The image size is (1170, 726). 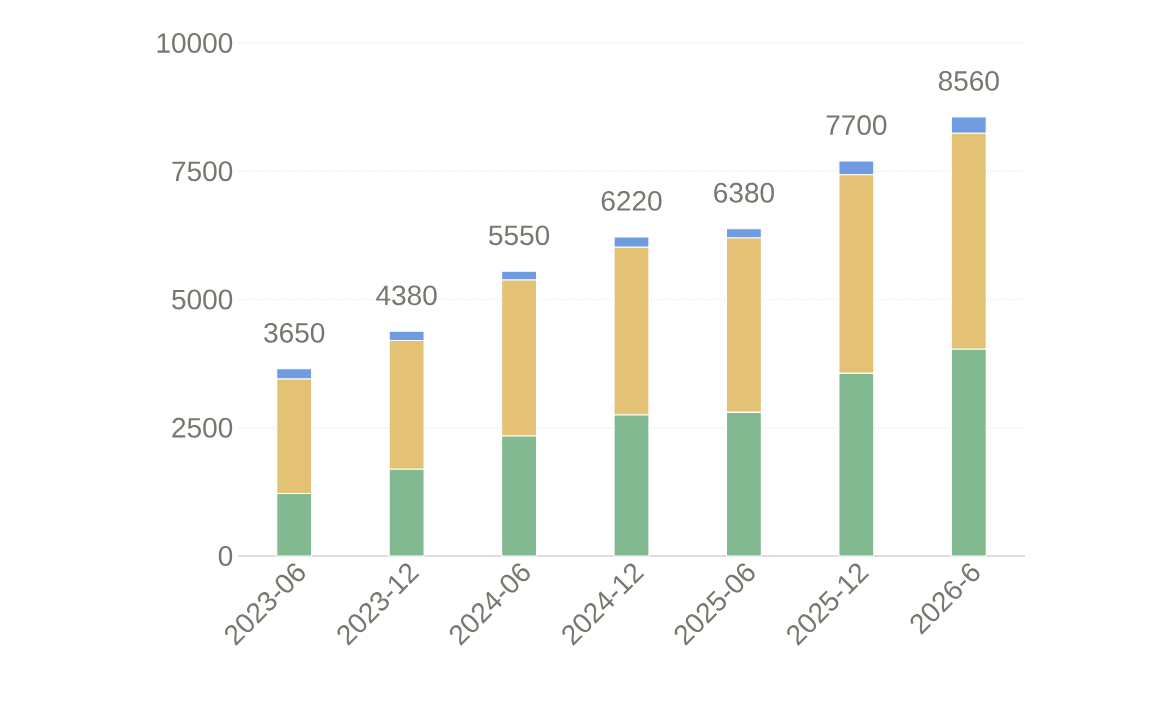 I want to click on y-tick-label: 7500, so click(x=202, y=171).